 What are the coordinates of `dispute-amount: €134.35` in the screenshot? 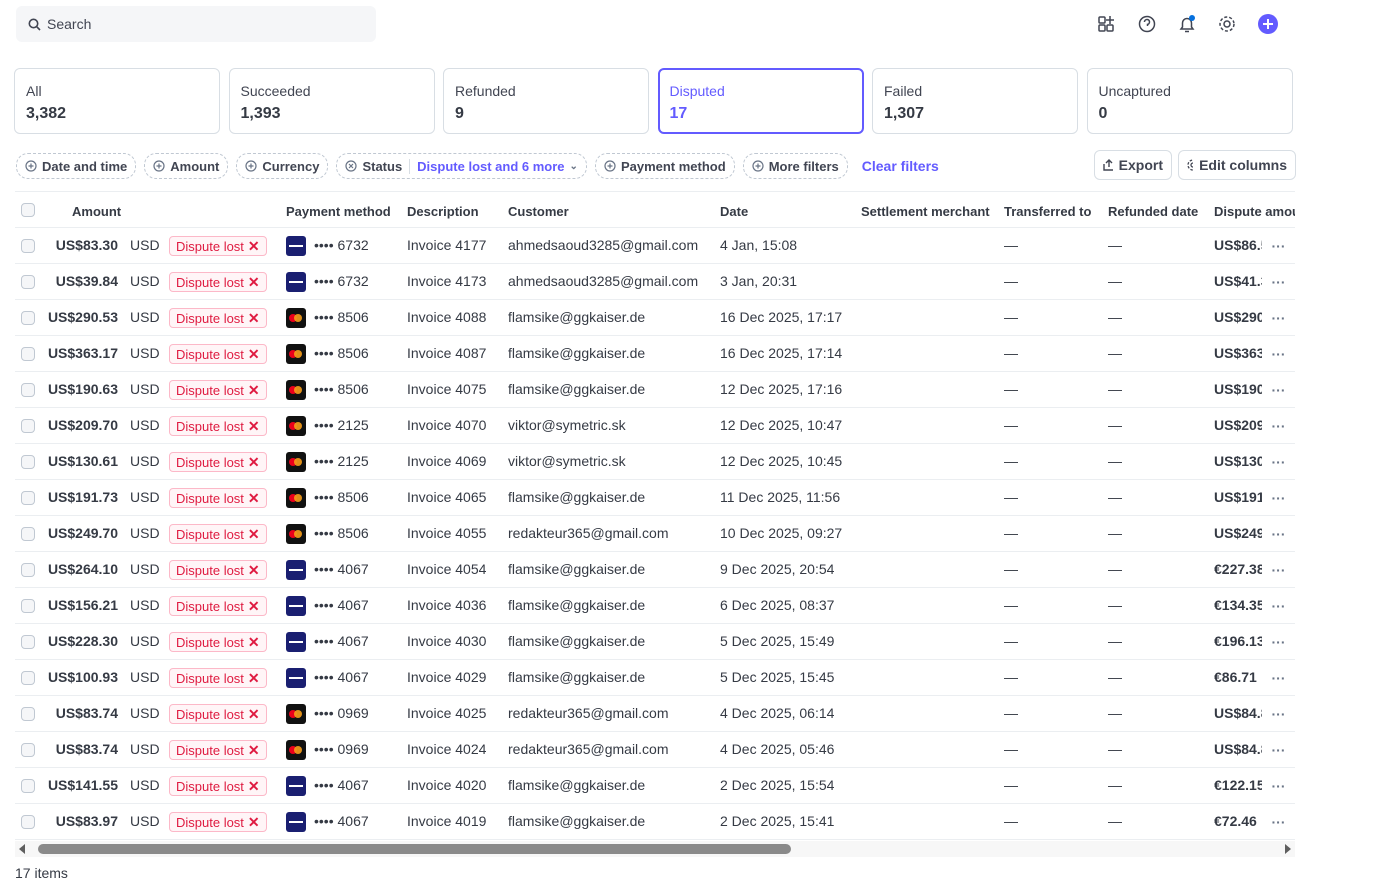 It's located at (1239, 605).